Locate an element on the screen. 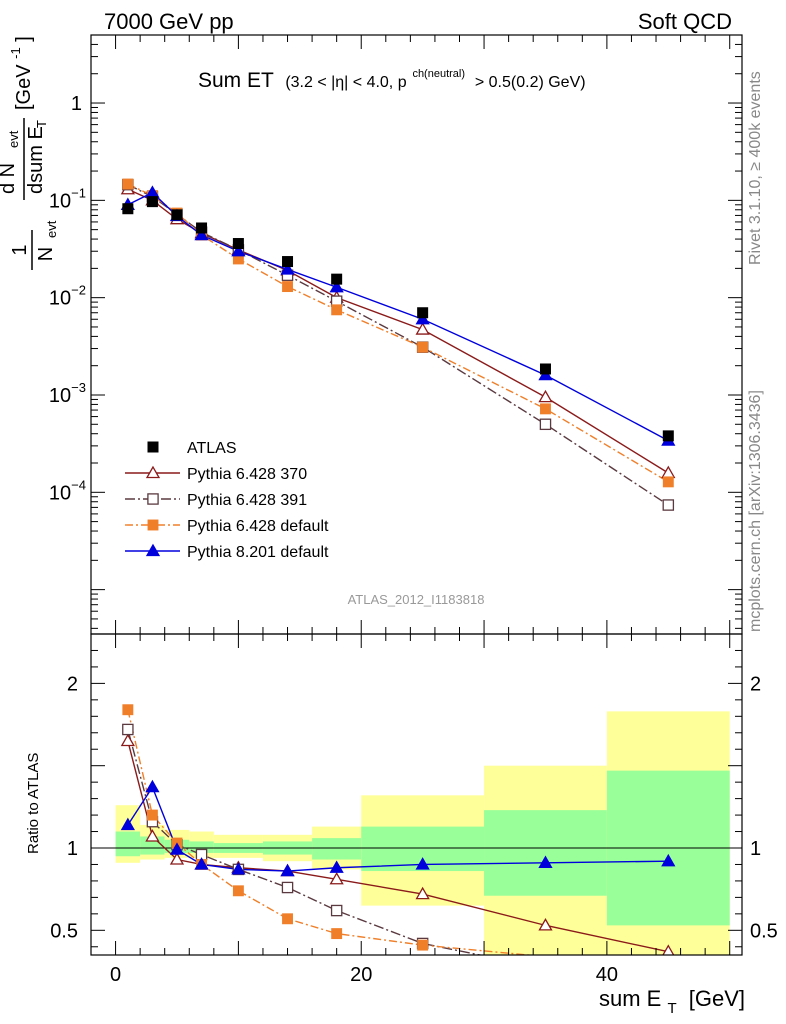 Image resolution: width=786 pixels, height=1024 pixels. x-axis-label: sum E T [GeV] is located at coordinates (672, 1002).